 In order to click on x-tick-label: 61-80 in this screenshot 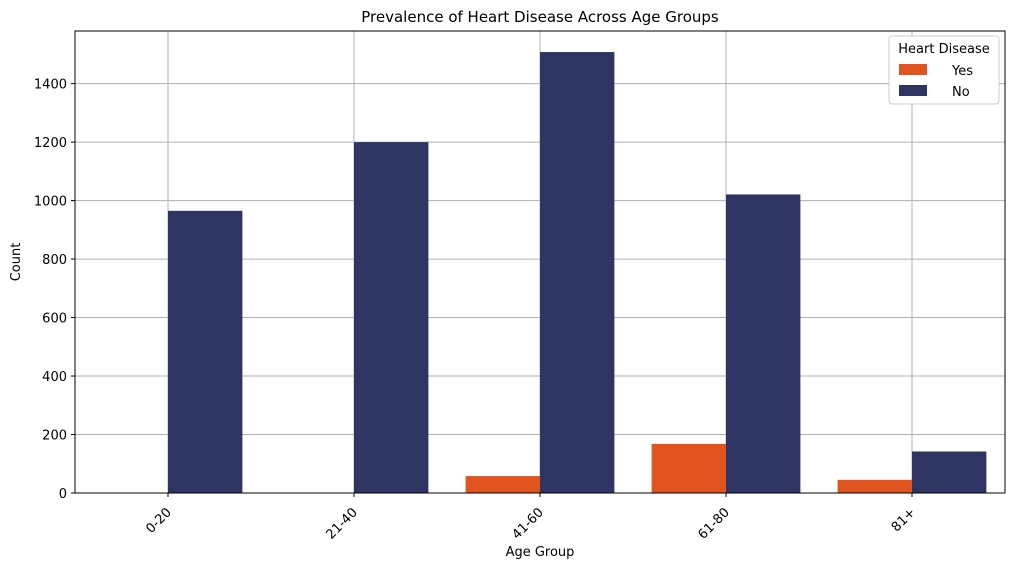, I will do `click(714, 523)`.